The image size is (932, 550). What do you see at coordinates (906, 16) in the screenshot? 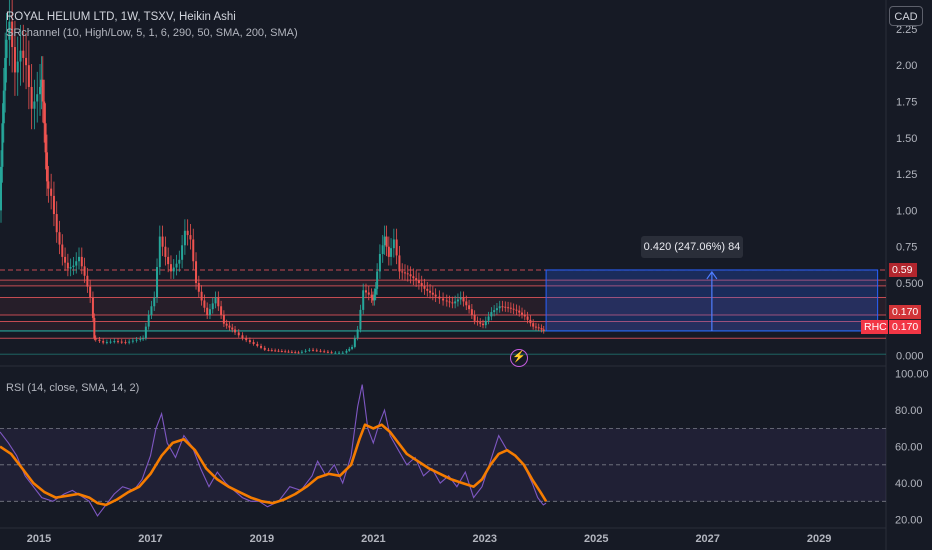
I see `currency-button: CAD` at bounding box center [906, 16].